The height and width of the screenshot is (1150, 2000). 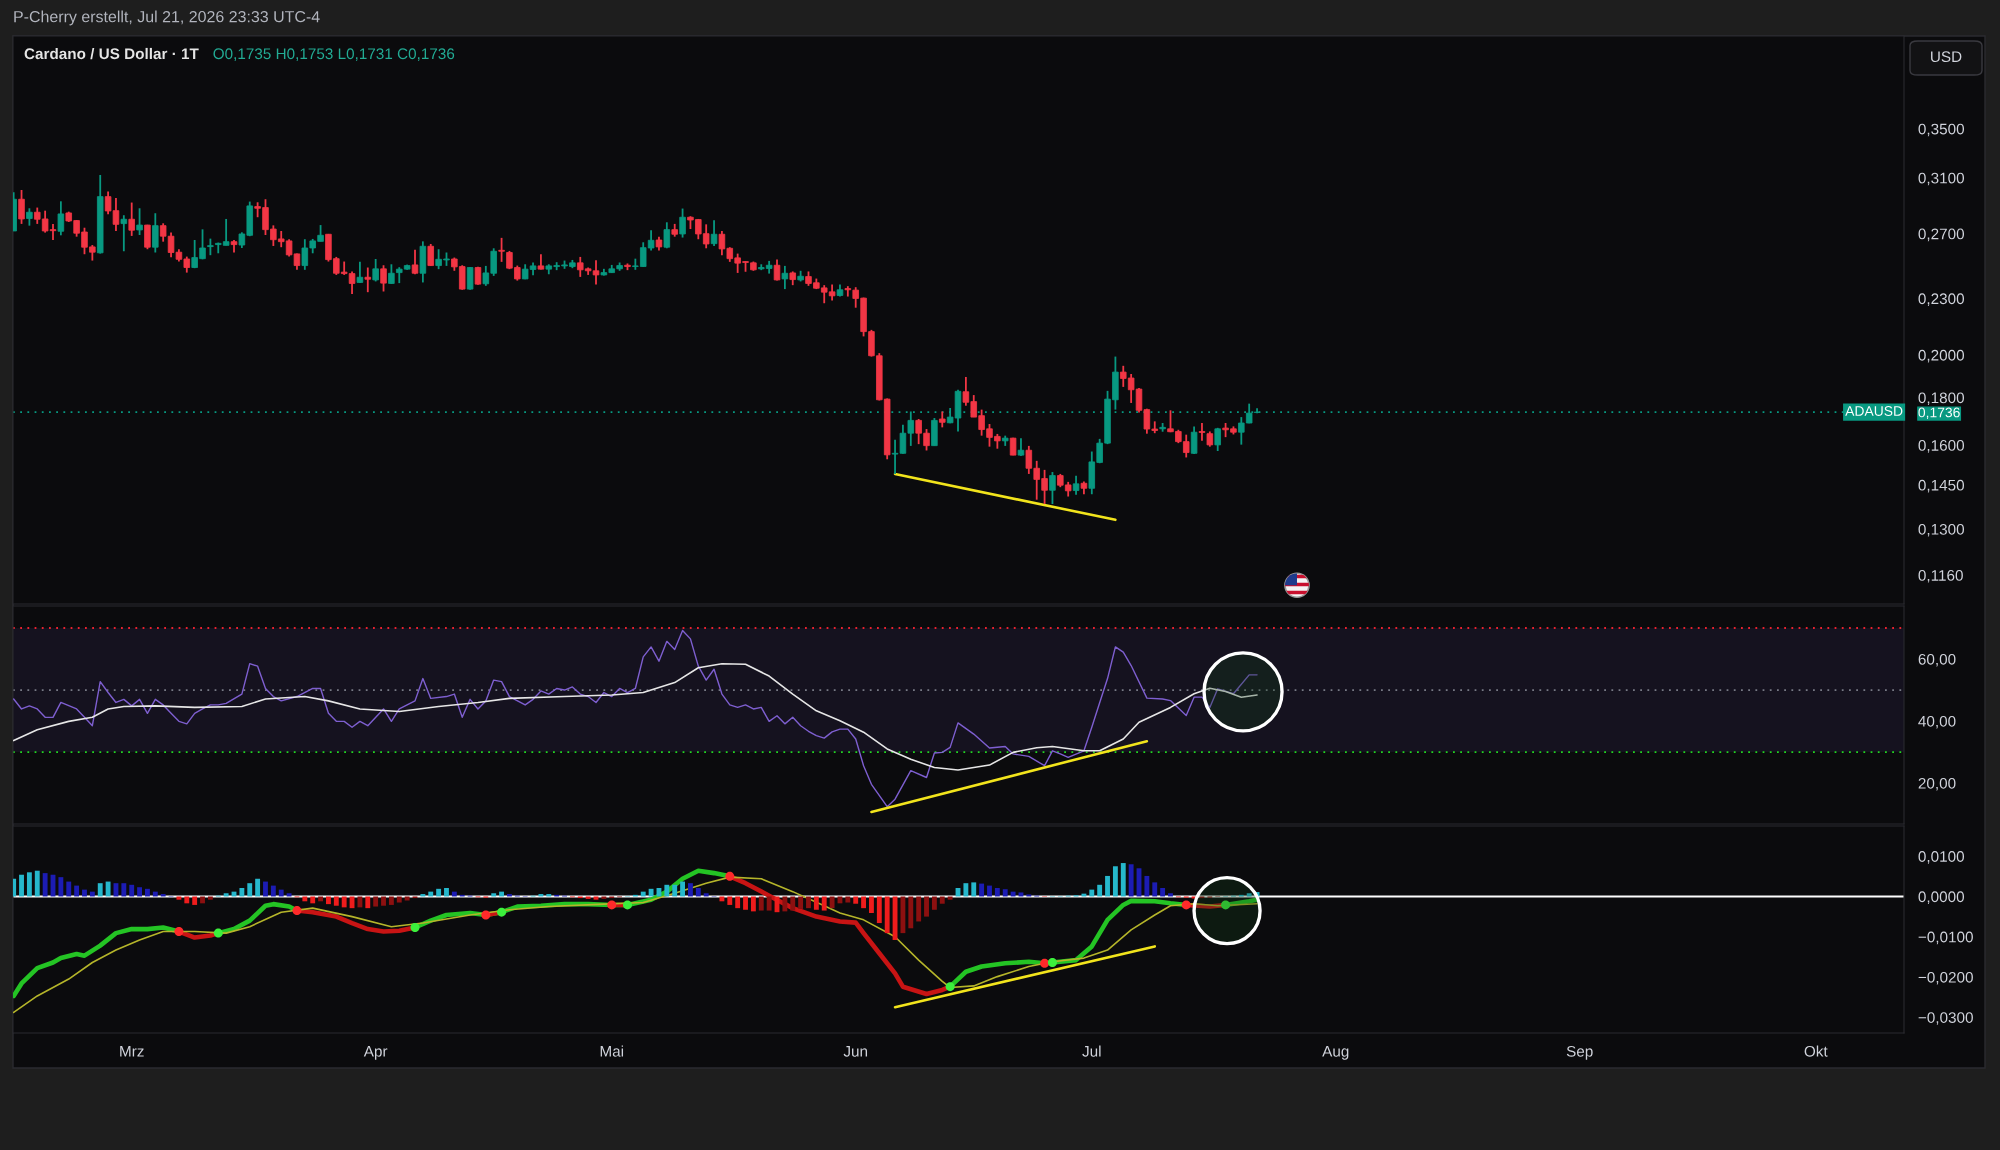 I want to click on x-tick-label: Mai, so click(x=612, y=1051).